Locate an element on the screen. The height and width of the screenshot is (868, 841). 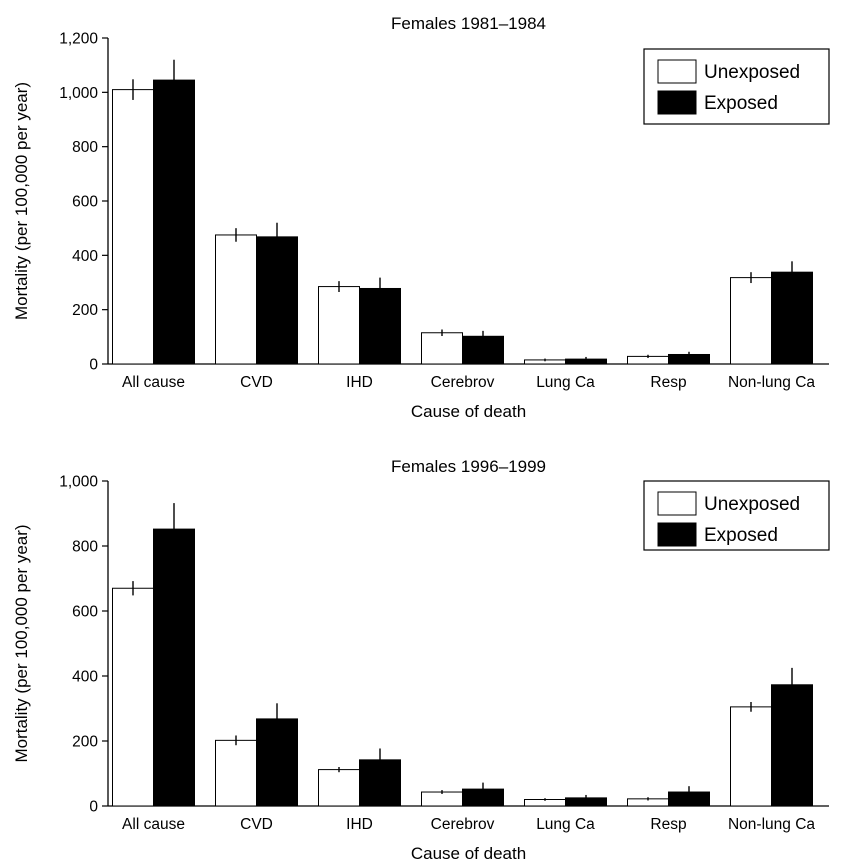
chart-1-x-tick-label: All cause is located at coordinates (153, 382).